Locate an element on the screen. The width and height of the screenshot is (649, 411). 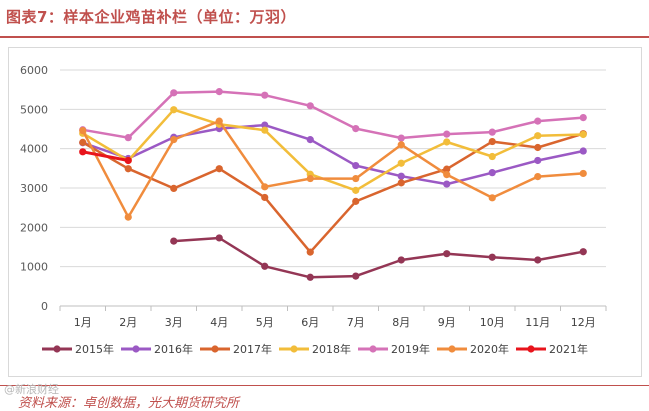
x-tick-label: 4月 is located at coordinates (219, 322).